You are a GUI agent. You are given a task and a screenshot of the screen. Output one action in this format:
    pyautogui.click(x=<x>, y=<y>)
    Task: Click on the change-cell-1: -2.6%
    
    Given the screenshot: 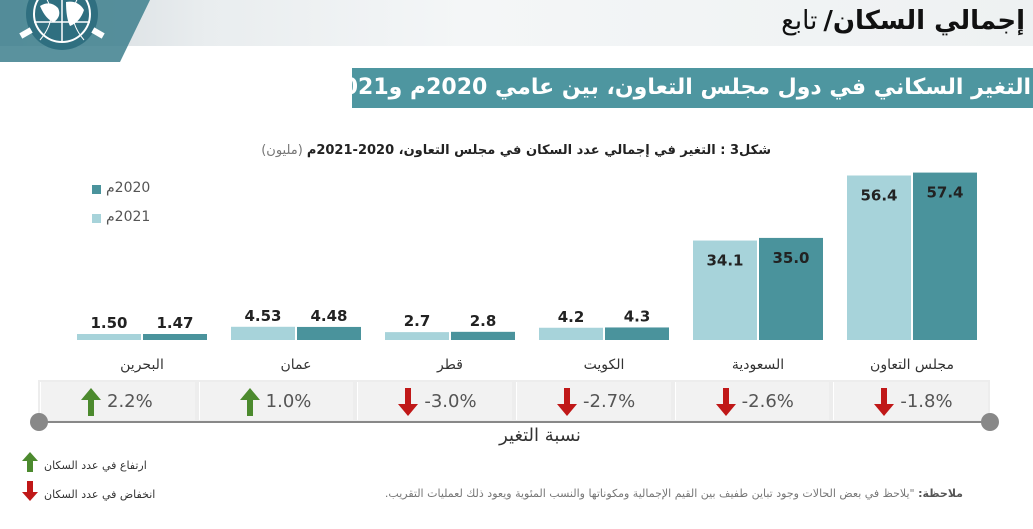 What is the action you would take?
    pyautogui.click(x=752, y=401)
    